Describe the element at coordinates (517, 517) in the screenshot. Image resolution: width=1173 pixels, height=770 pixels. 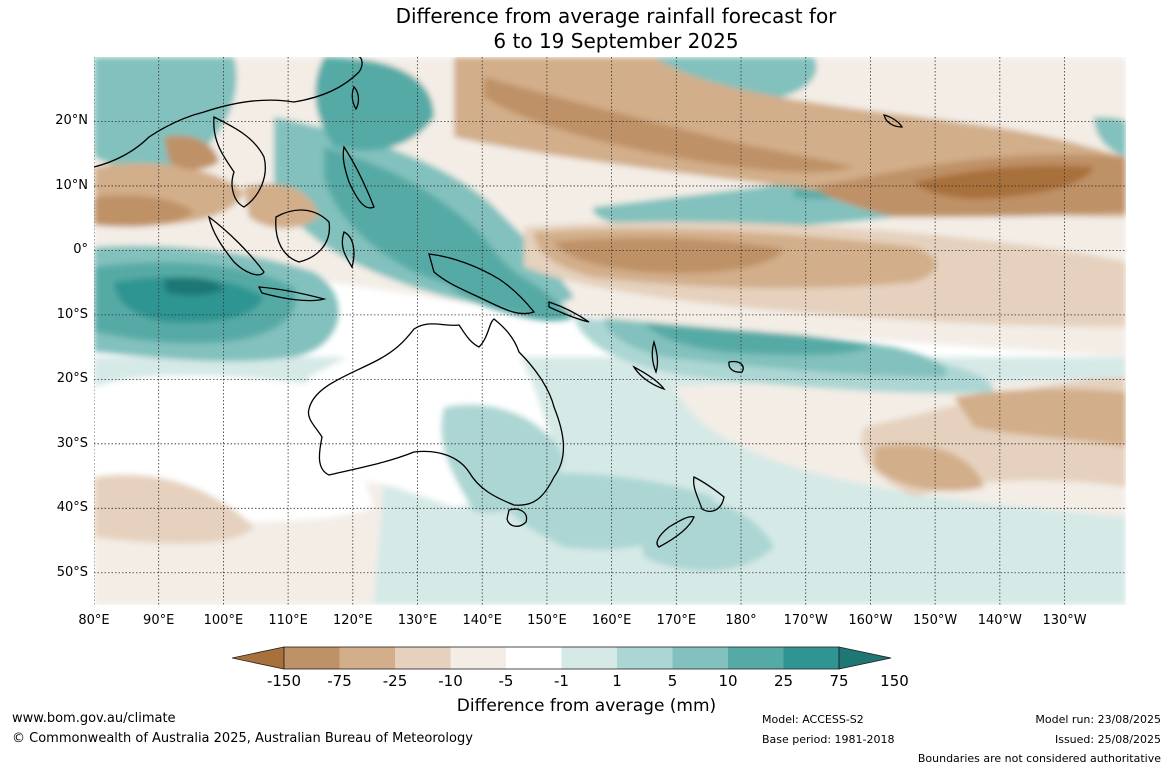
I see `tasmania-coastline` at that location.